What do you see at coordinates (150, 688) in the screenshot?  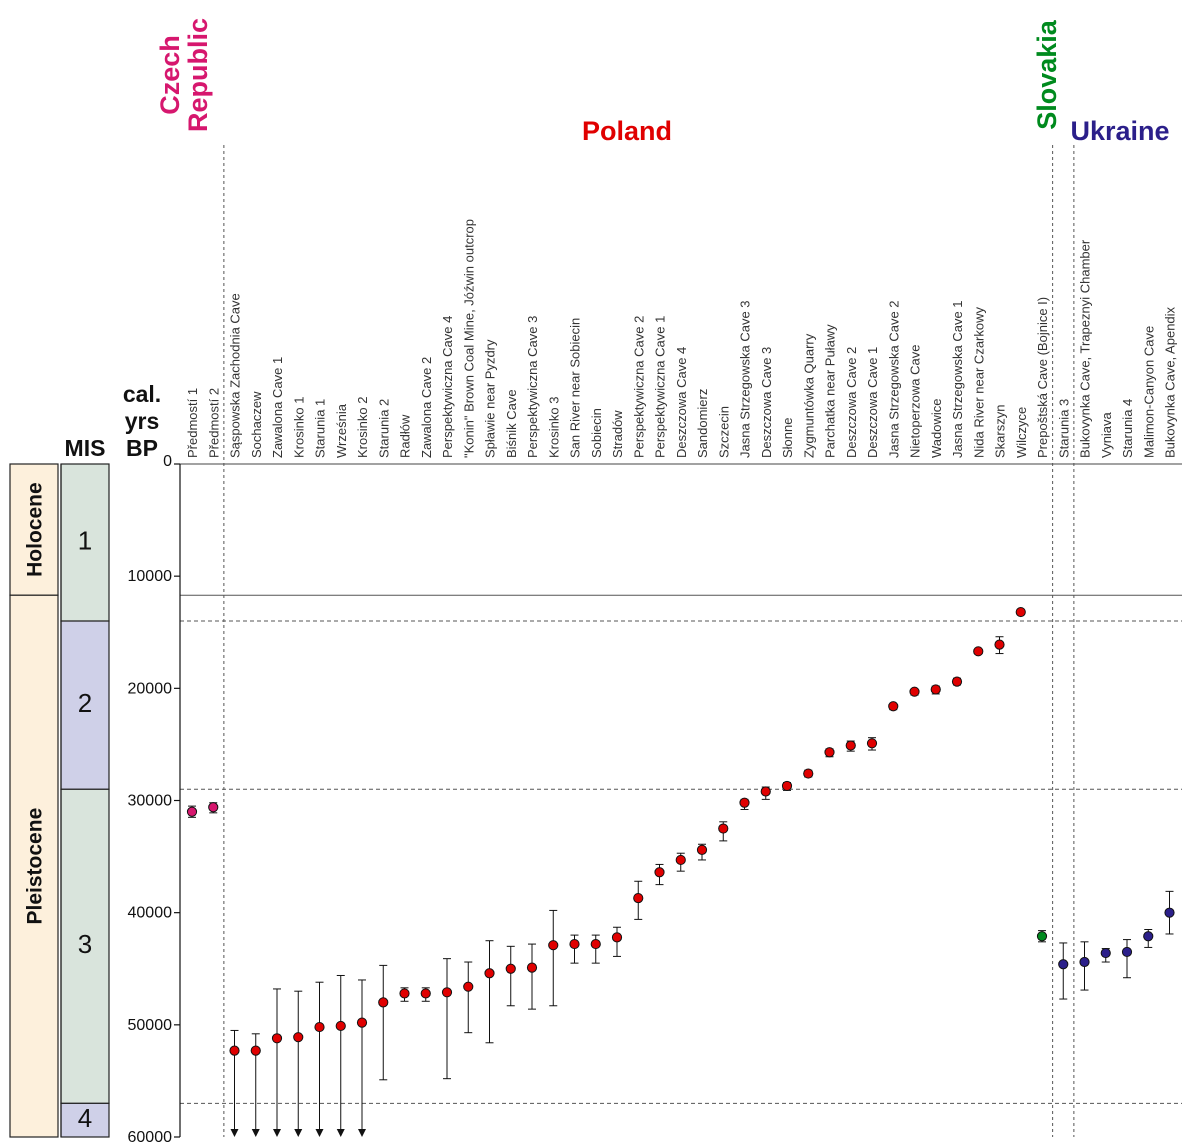 I see `y-tick-label: 20000` at bounding box center [150, 688].